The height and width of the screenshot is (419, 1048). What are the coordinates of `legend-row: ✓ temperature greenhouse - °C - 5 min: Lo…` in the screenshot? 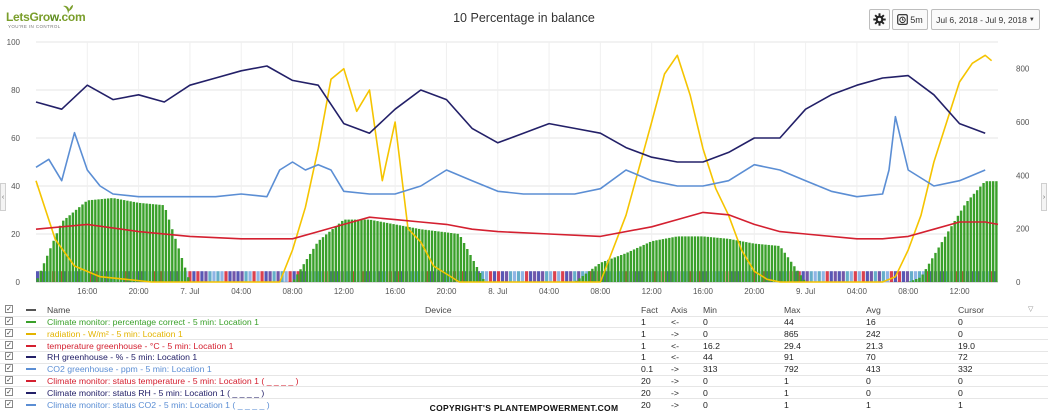 It's located at (524, 345).